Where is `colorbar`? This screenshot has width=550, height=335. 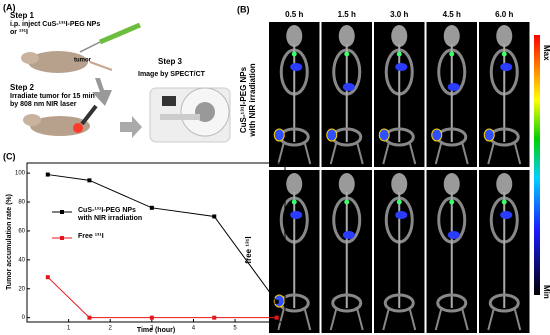 colorbar is located at coordinates (537, 165).